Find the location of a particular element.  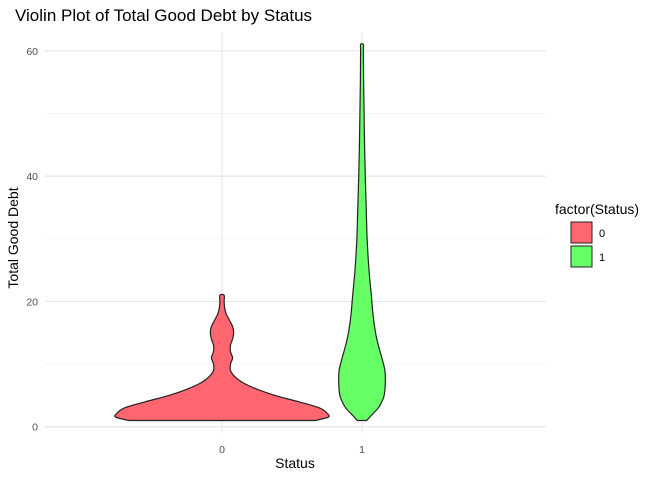

legend: factor(Status) 0 1 is located at coordinates (597, 234).